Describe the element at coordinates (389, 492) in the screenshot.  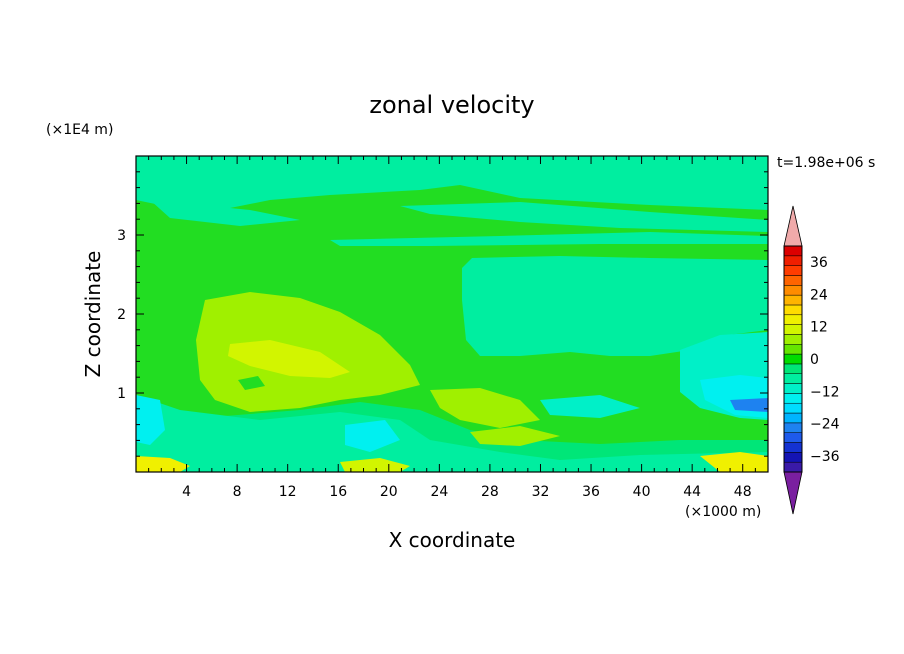
I see `x-tick-label: 20` at that location.